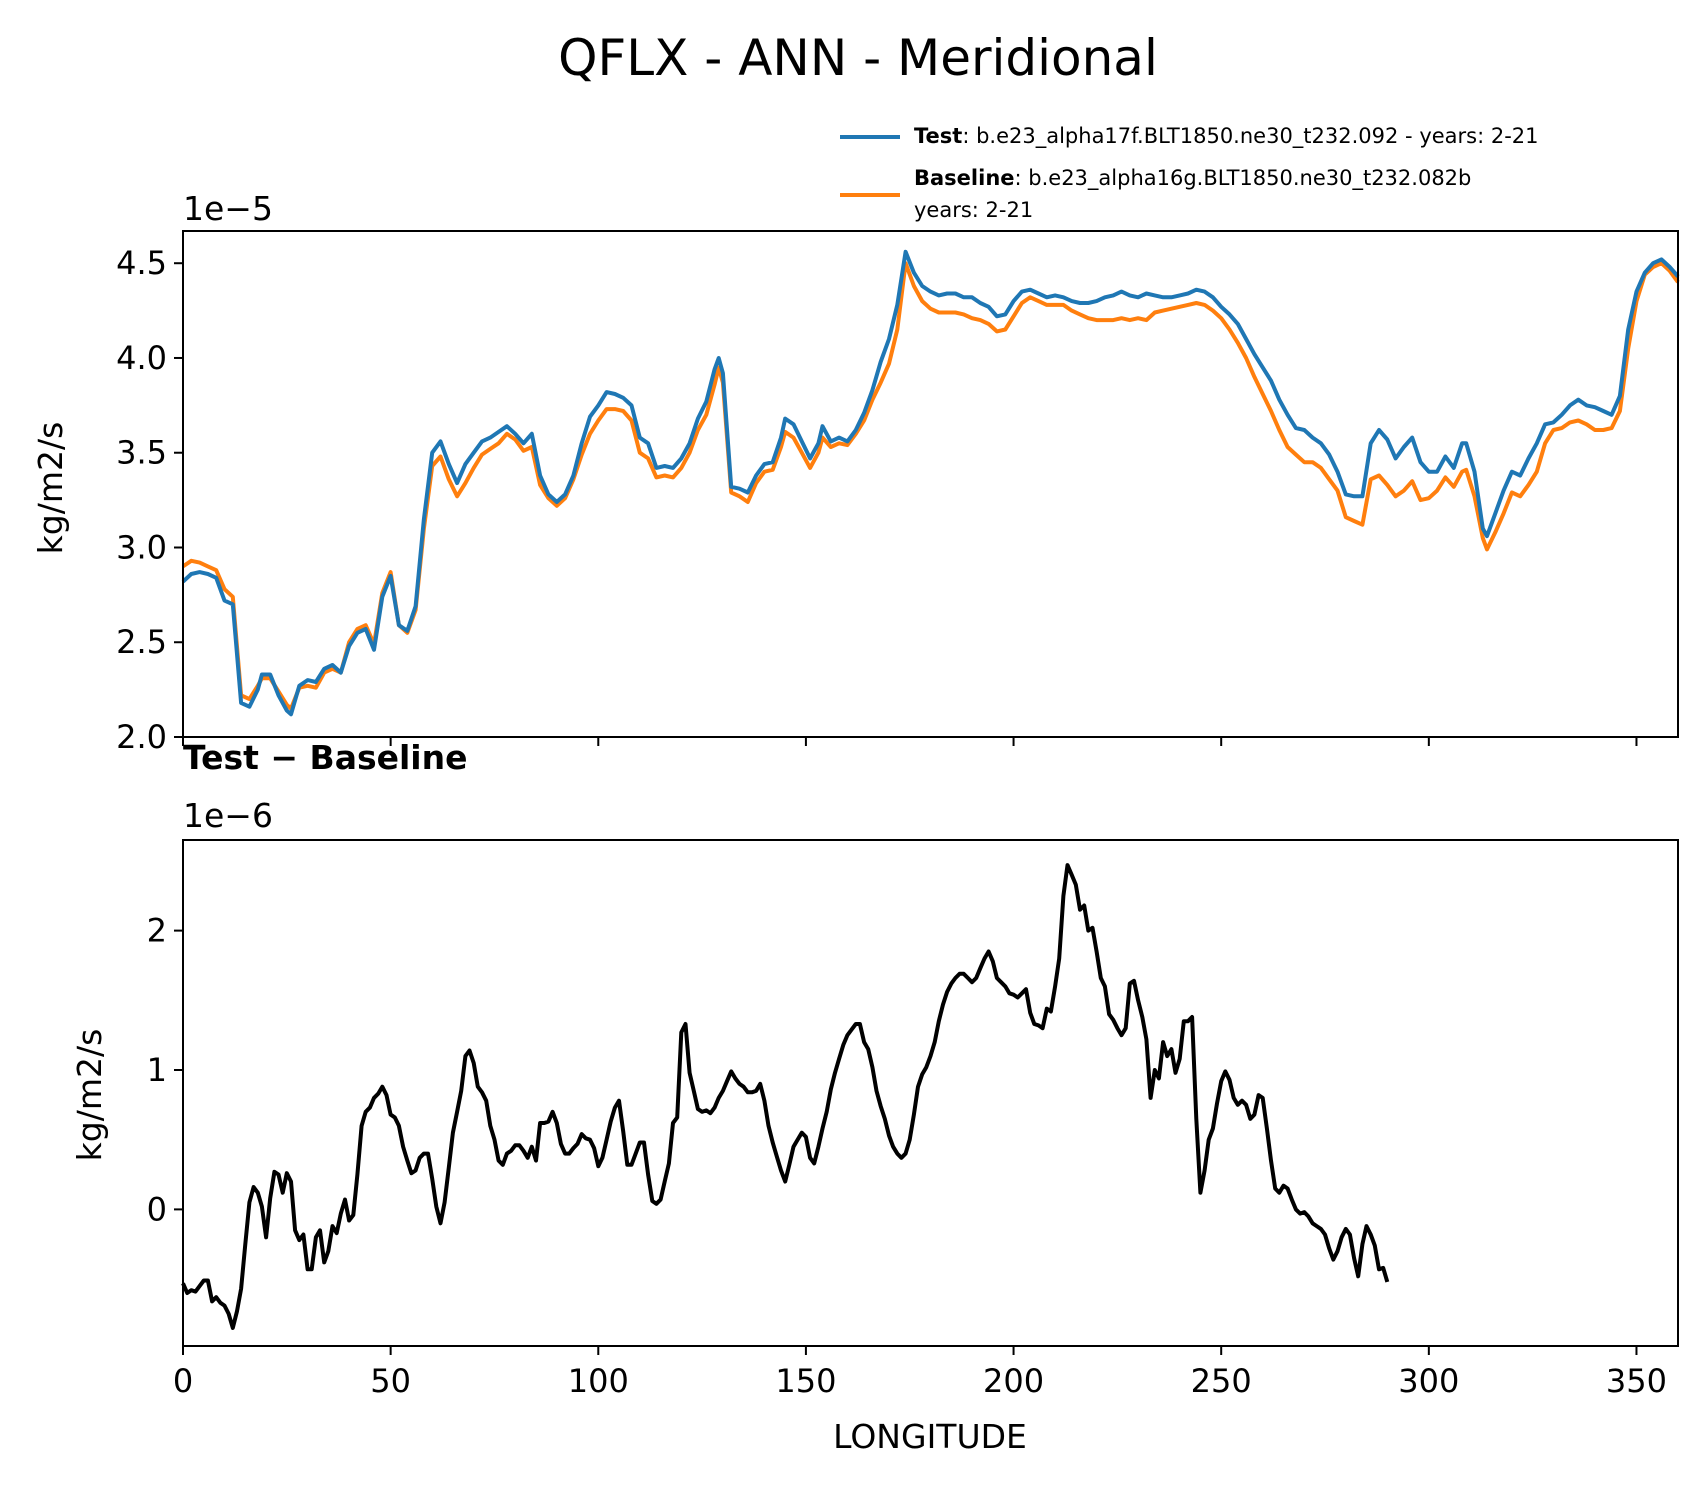  Describe the element at coordinates (1013, 1381) in the screenshot. I see `bottom-xtick-label: 200` at that location.